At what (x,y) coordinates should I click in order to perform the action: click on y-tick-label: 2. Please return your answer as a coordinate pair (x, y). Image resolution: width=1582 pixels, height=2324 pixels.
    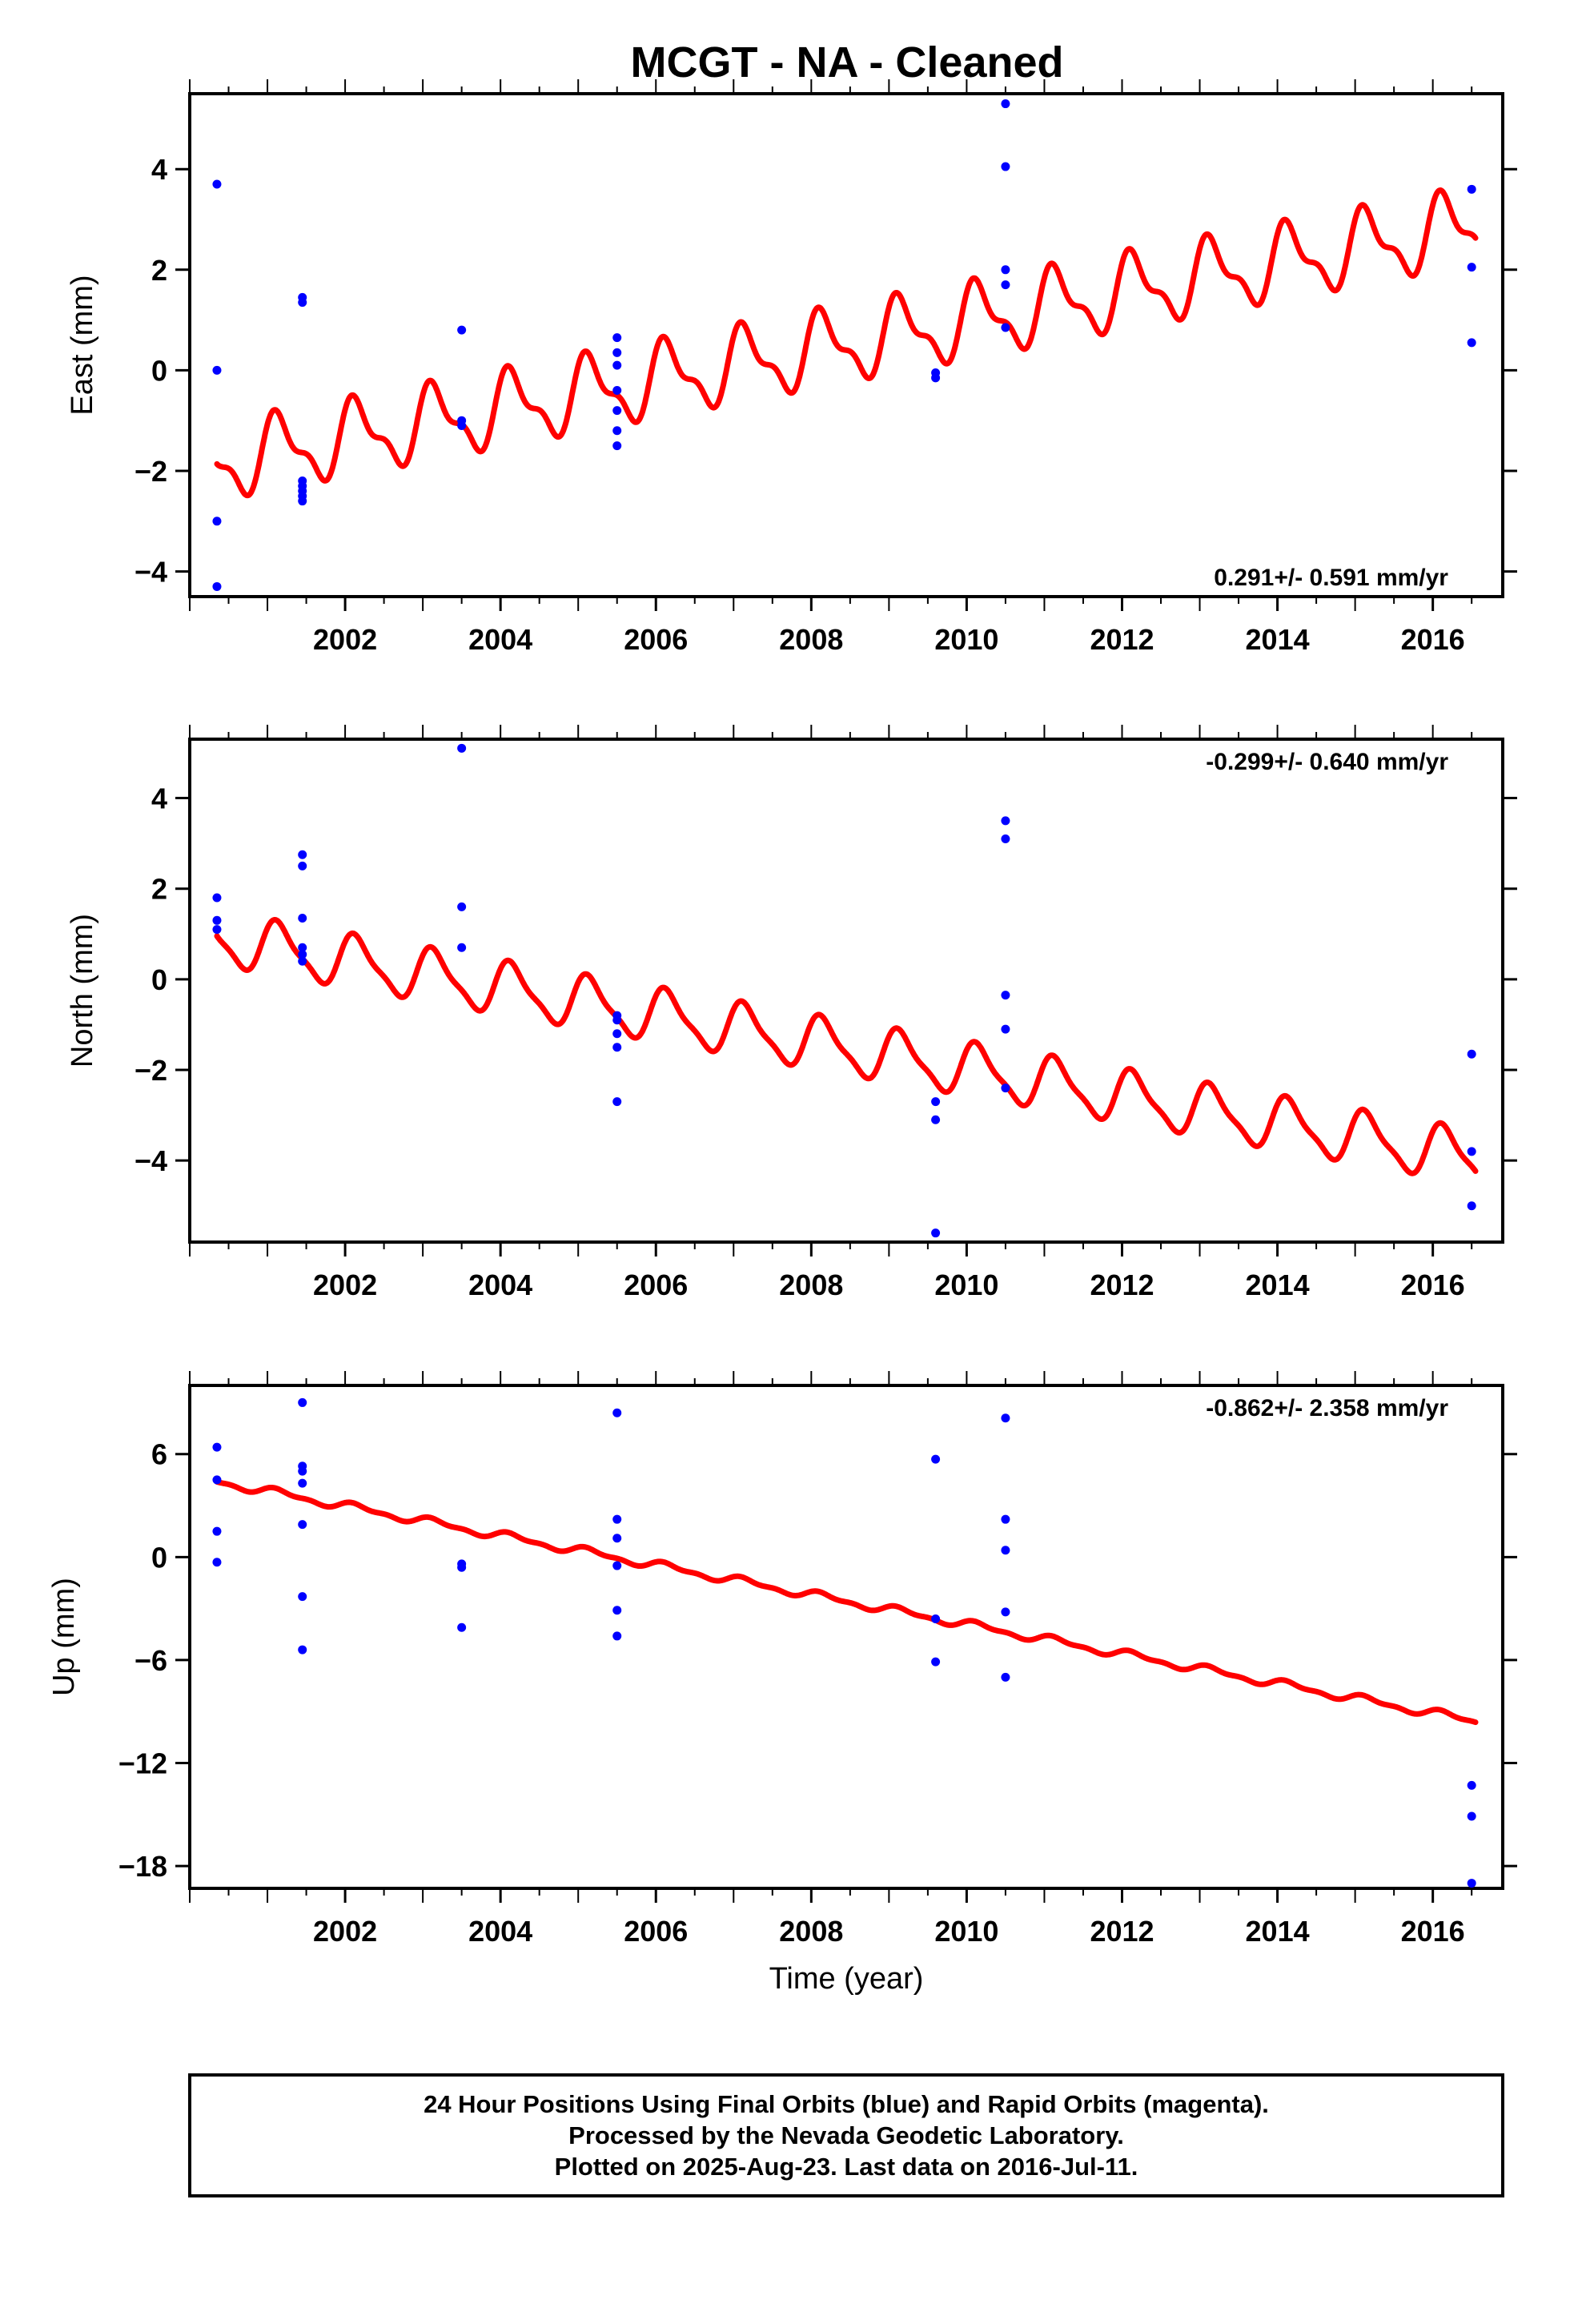
    Looking at the image, I should click on (159, 270).